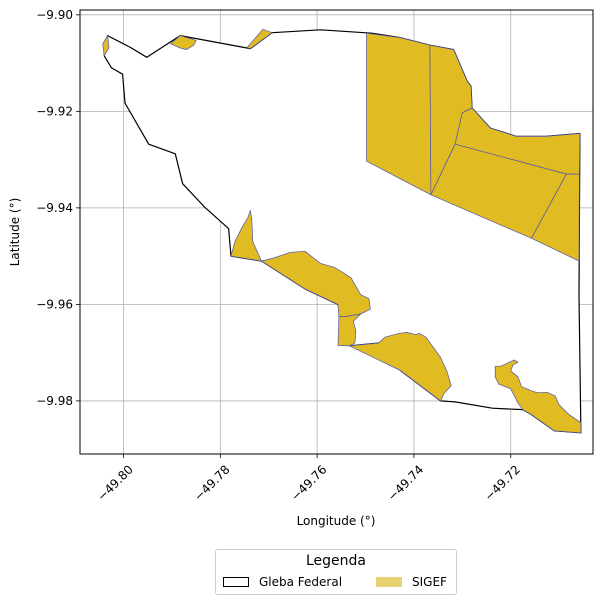 This screenshot has height=605, width=601. I want to click on x-tick-label: −49.76, so click(308, 482).